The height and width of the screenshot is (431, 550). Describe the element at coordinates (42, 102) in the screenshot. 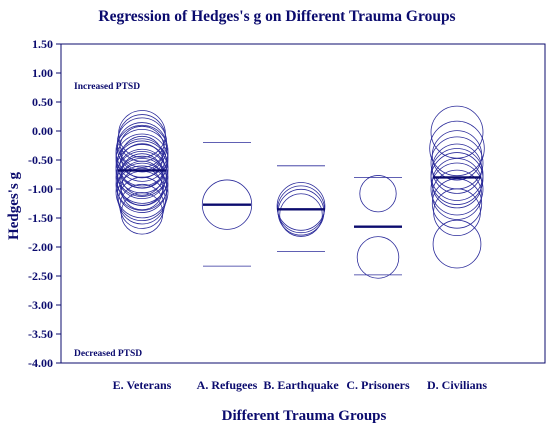

I see `y-tick-label: 0.50` at that location.